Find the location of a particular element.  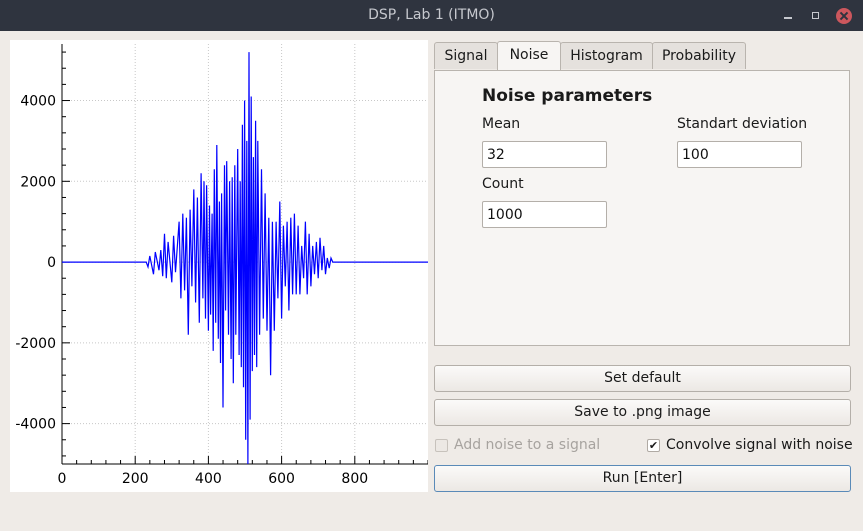

window-title: DSP, Lab 1 (ITMO) is located at coordinates (431, 15).